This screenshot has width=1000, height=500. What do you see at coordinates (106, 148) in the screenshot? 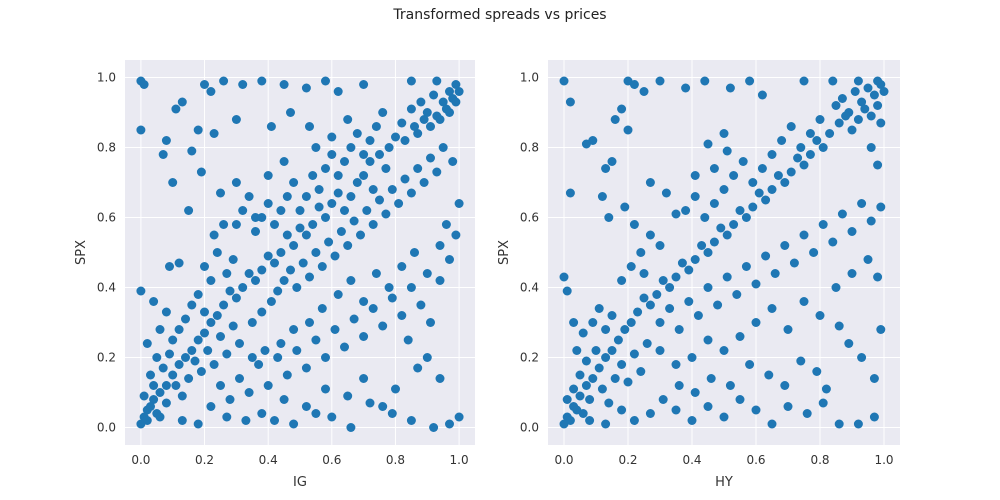
I see `y-tick-label: 0.8` at bounding box center [106, 148].